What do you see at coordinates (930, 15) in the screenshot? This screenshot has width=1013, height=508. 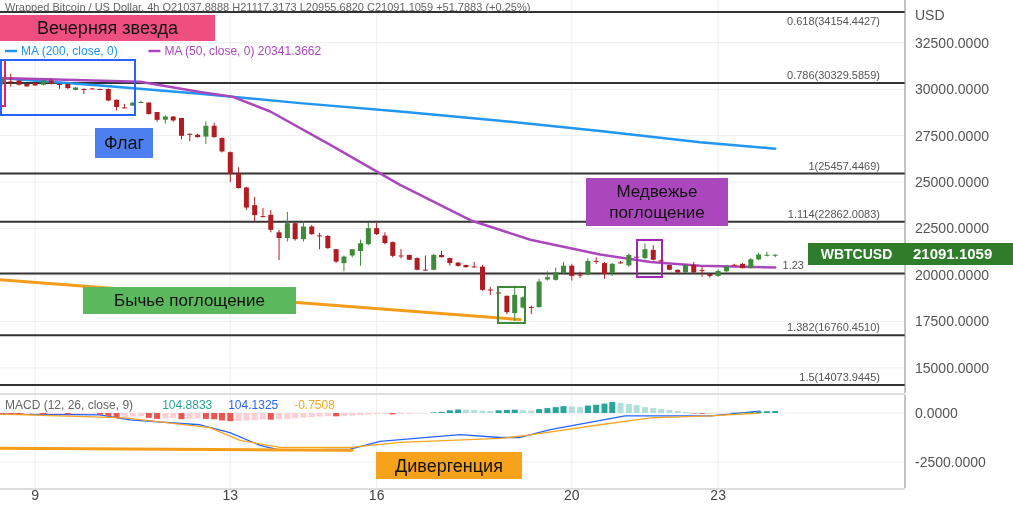 I see `y-axis-title: USD` at bounding box center [930, 15].